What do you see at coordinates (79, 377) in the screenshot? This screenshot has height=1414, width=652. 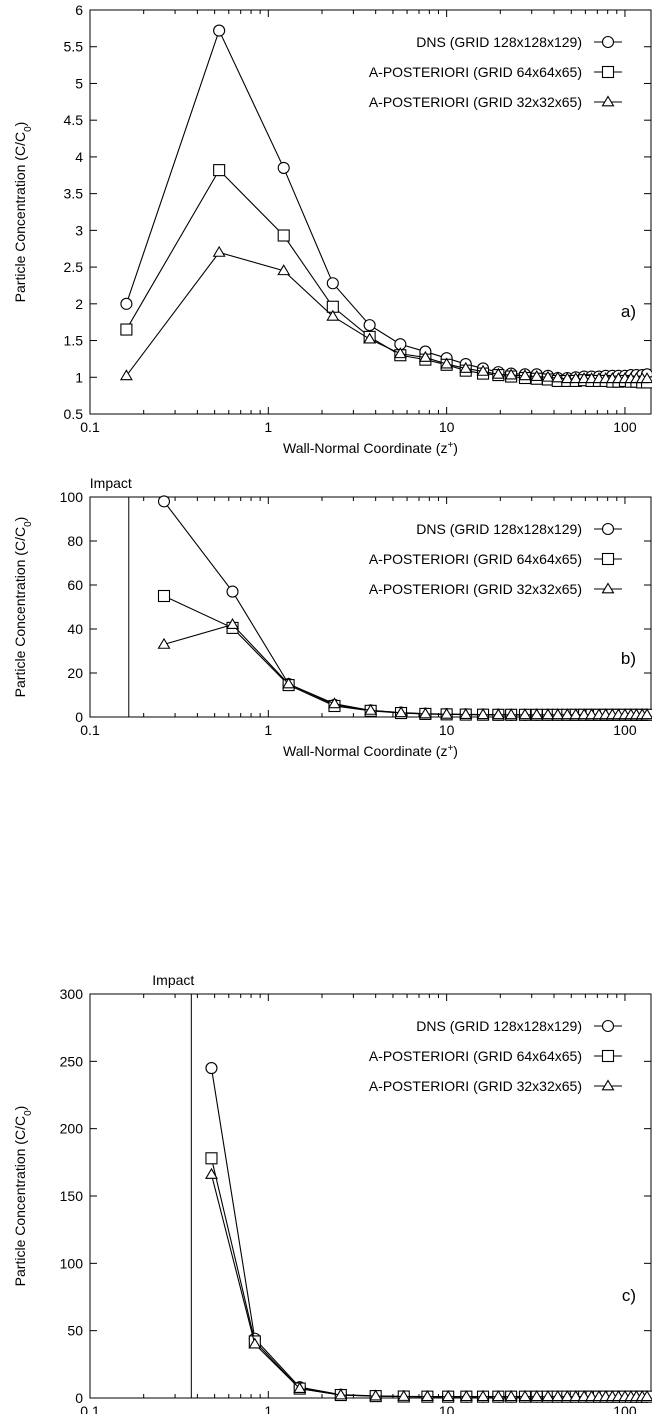 I see `y-tick-label: 1` at bounding box center [79, 377].